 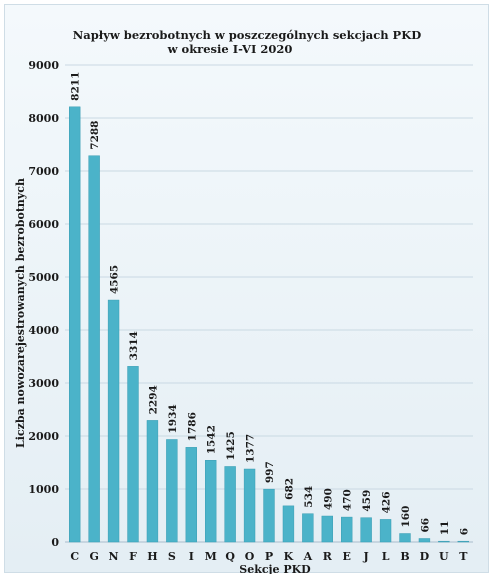 What do you see at coordinates (133, 556) in the screenshot?
I see `x-tick-label-F: F` at bounding box center [133, 556].